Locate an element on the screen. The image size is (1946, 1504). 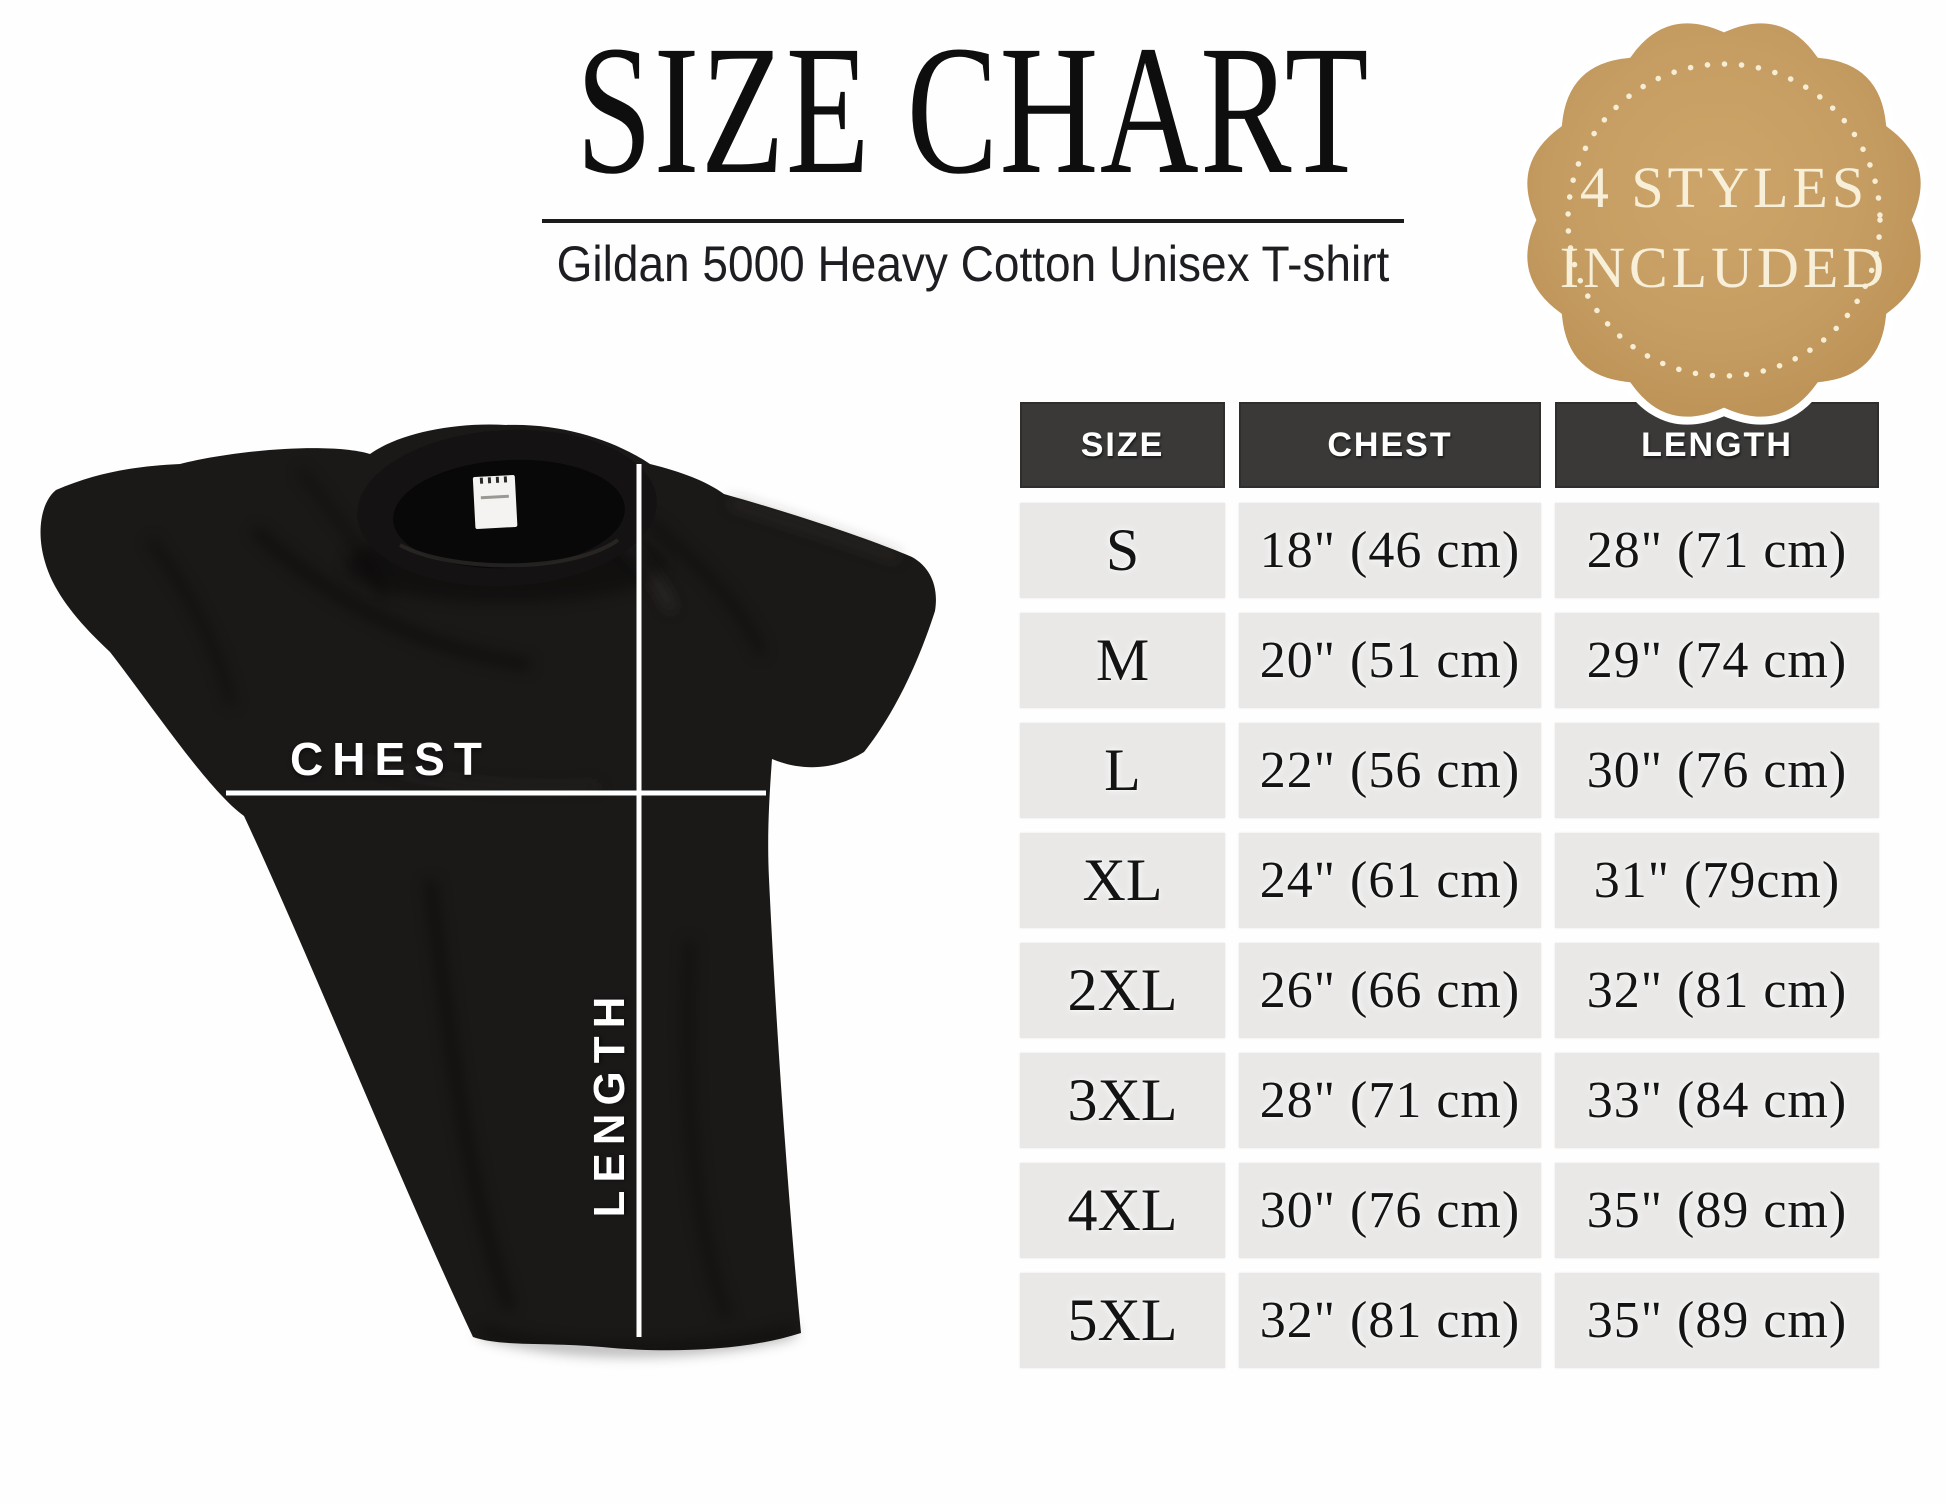
row-4xl-chest: 30" (76 cm) is located at coordinates (1390, 1210).